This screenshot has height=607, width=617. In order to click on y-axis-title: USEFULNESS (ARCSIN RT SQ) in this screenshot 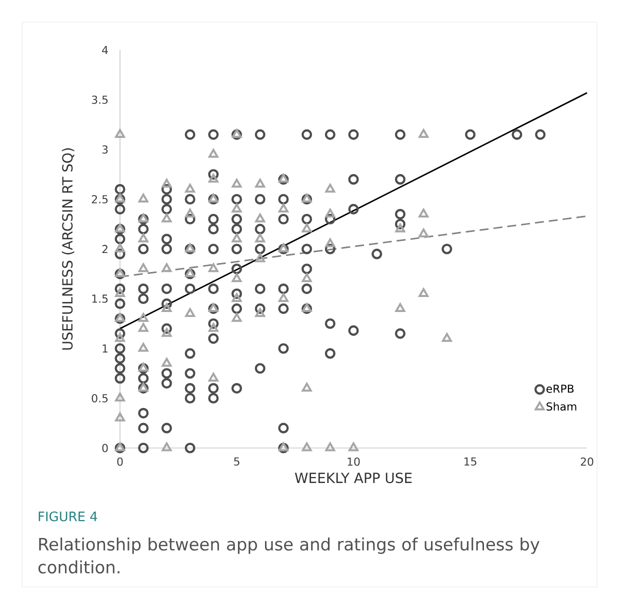, I will do `click(68, 249)`.